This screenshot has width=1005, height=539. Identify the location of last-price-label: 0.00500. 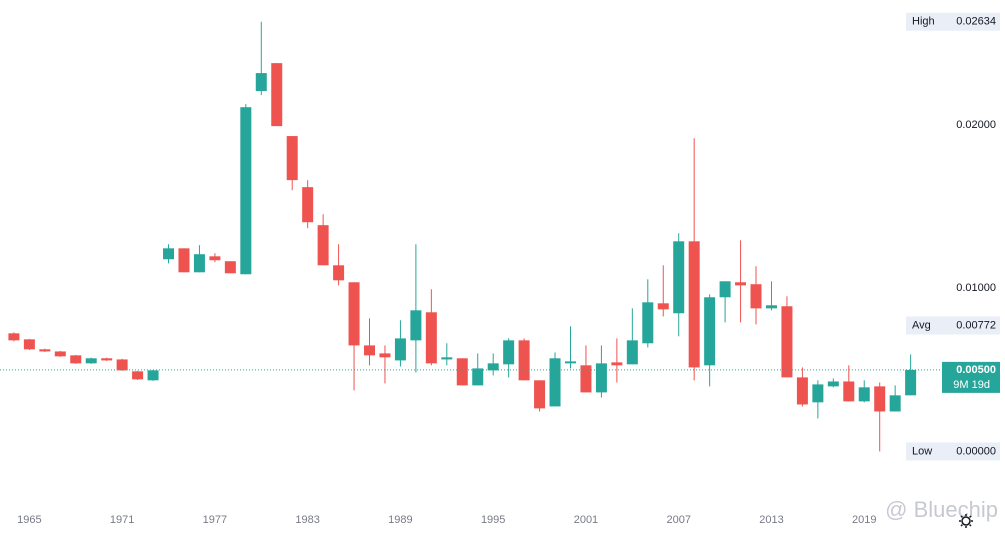
(976, 370).